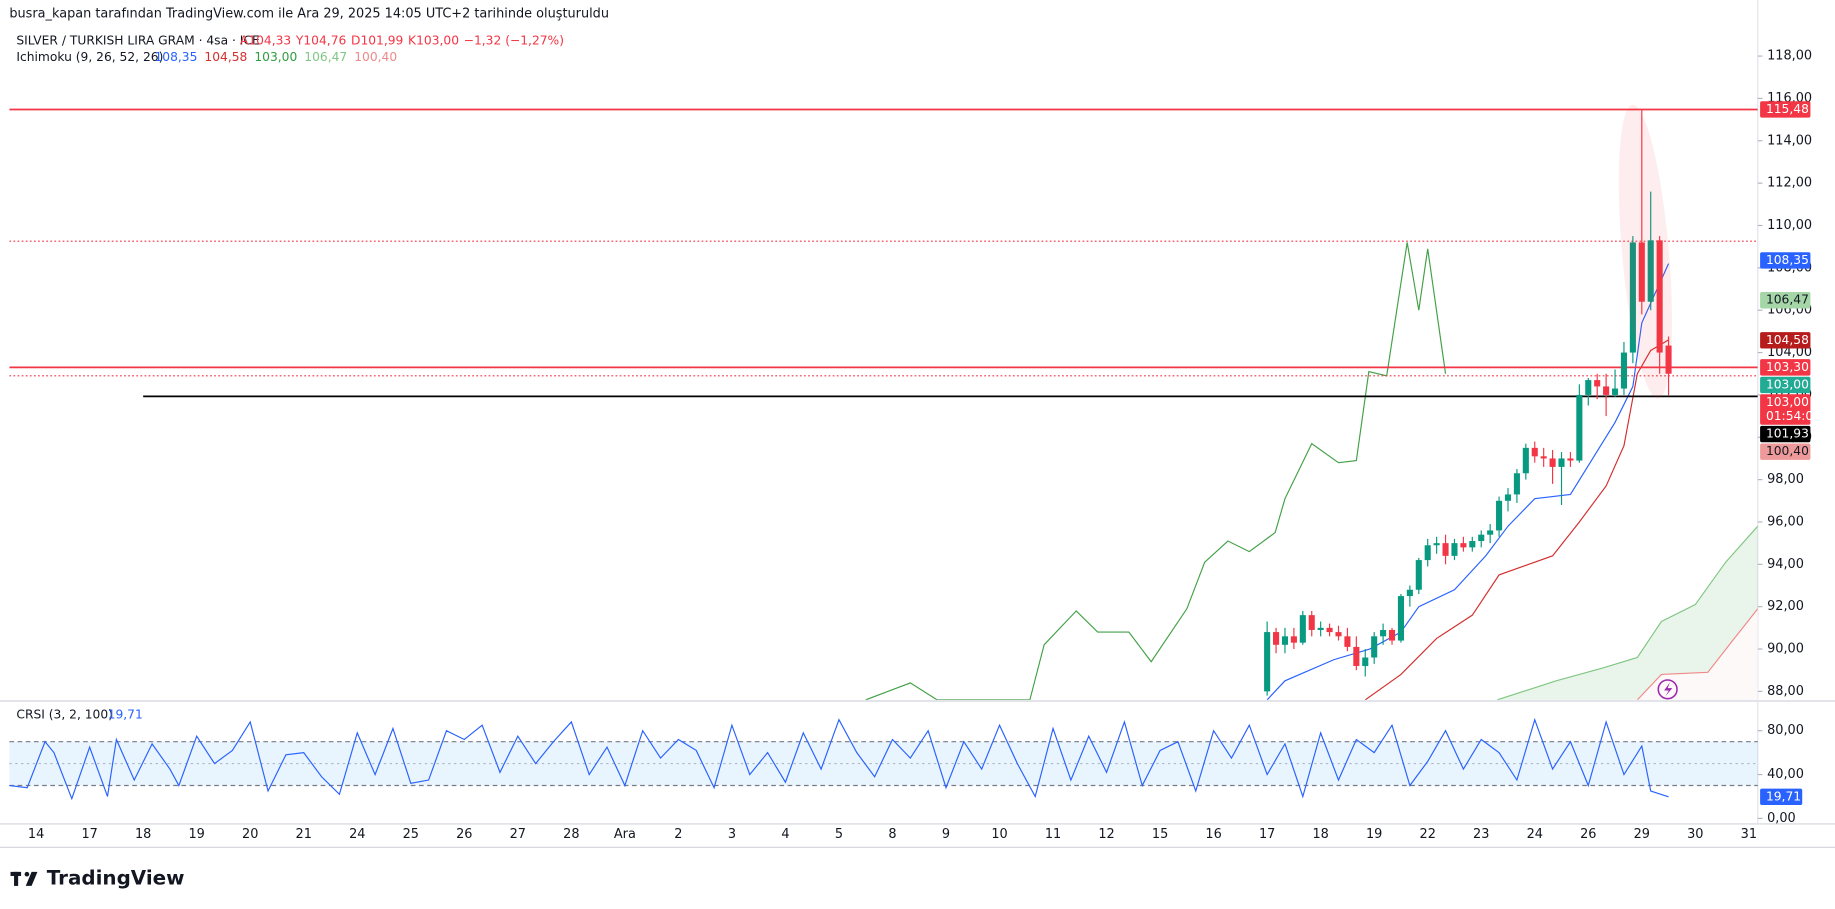 The height and width of the screenshot is (909, 1835). What do you see at coordinates (89, 834) in the screenshot?
I see `x-tick-label: 17` at bounding box center [89, 834].